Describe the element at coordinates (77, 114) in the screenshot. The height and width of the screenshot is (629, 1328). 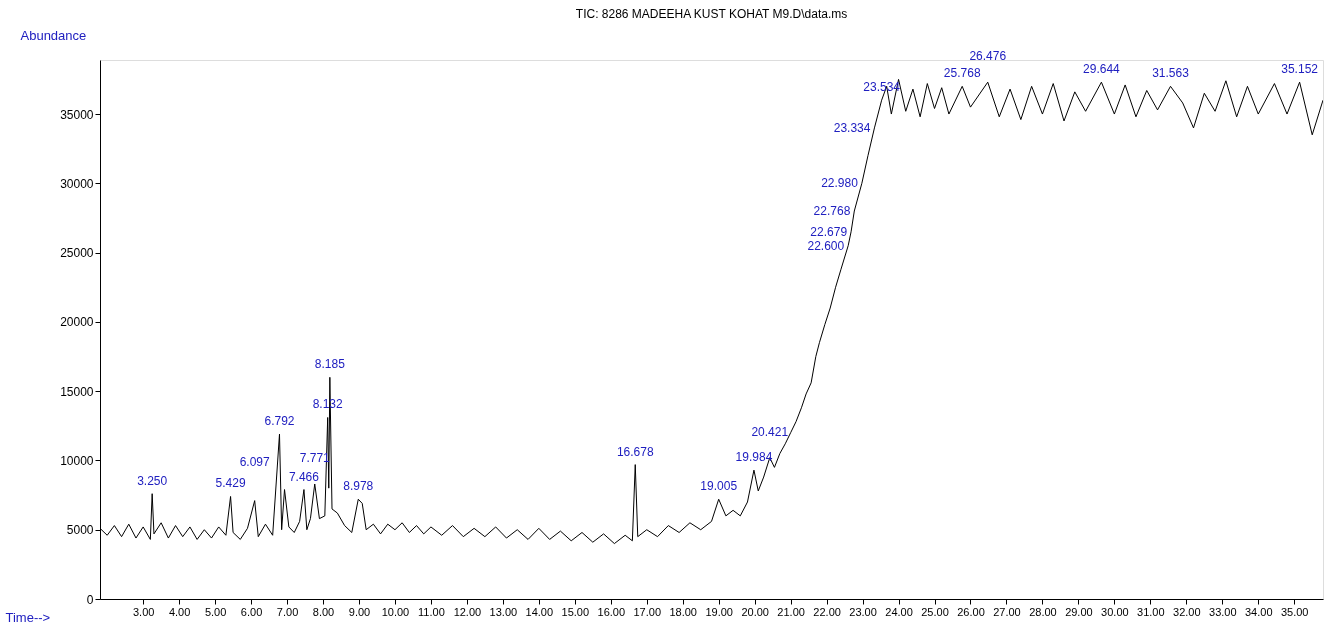
I see `y-tick-label: 35000` at that location.